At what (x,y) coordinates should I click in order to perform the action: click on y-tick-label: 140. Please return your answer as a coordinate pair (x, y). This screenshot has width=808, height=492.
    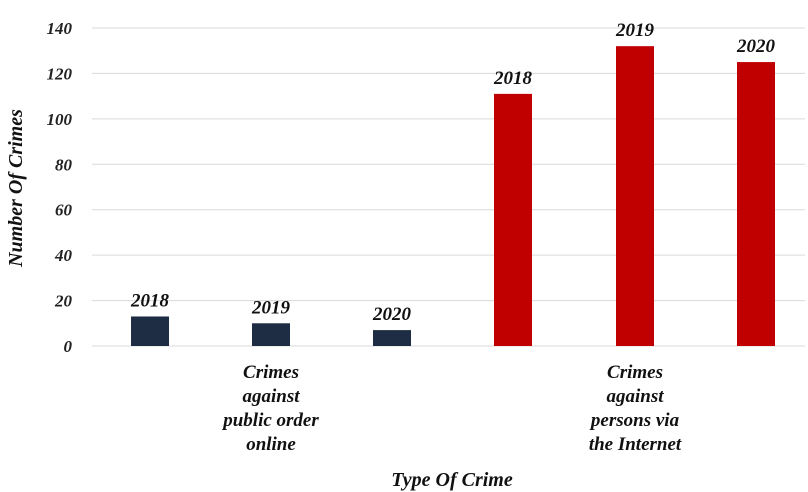
    Looking at the image, I should click on (60, 28).